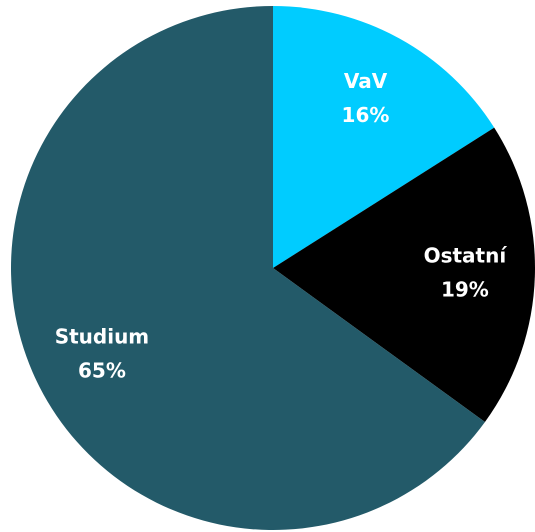  What do you see at coordinates (102, 337) in the screenshot?
I see `slice-label: Studium` at bounding box center [102, 337].